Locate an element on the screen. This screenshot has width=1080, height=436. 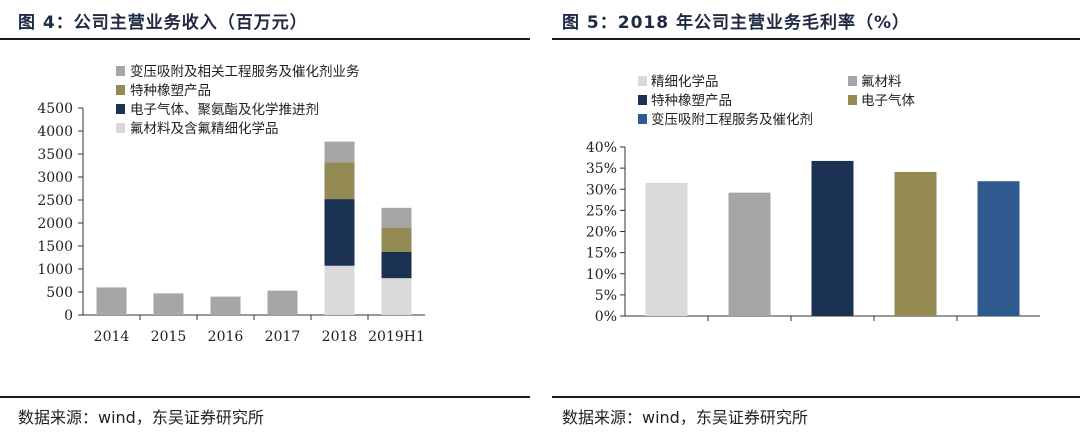
legend-label: 变压吸附工程服务及催化剂 is located at coordinates (732, 120).